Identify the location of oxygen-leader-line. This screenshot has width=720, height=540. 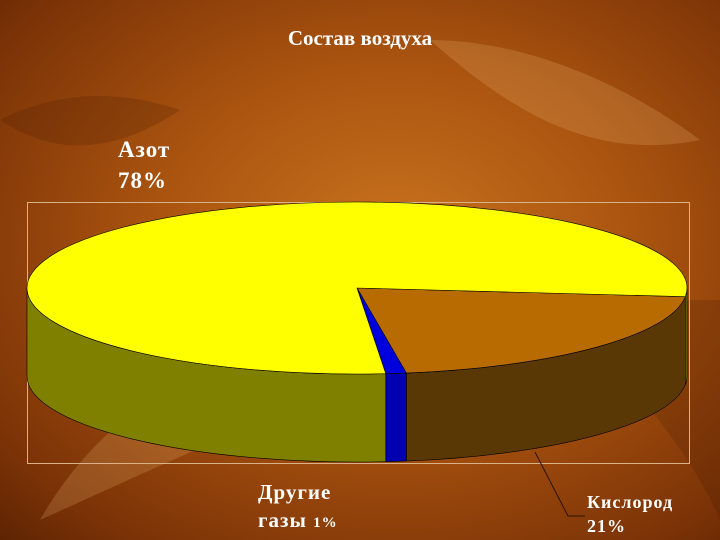
(559, 484).